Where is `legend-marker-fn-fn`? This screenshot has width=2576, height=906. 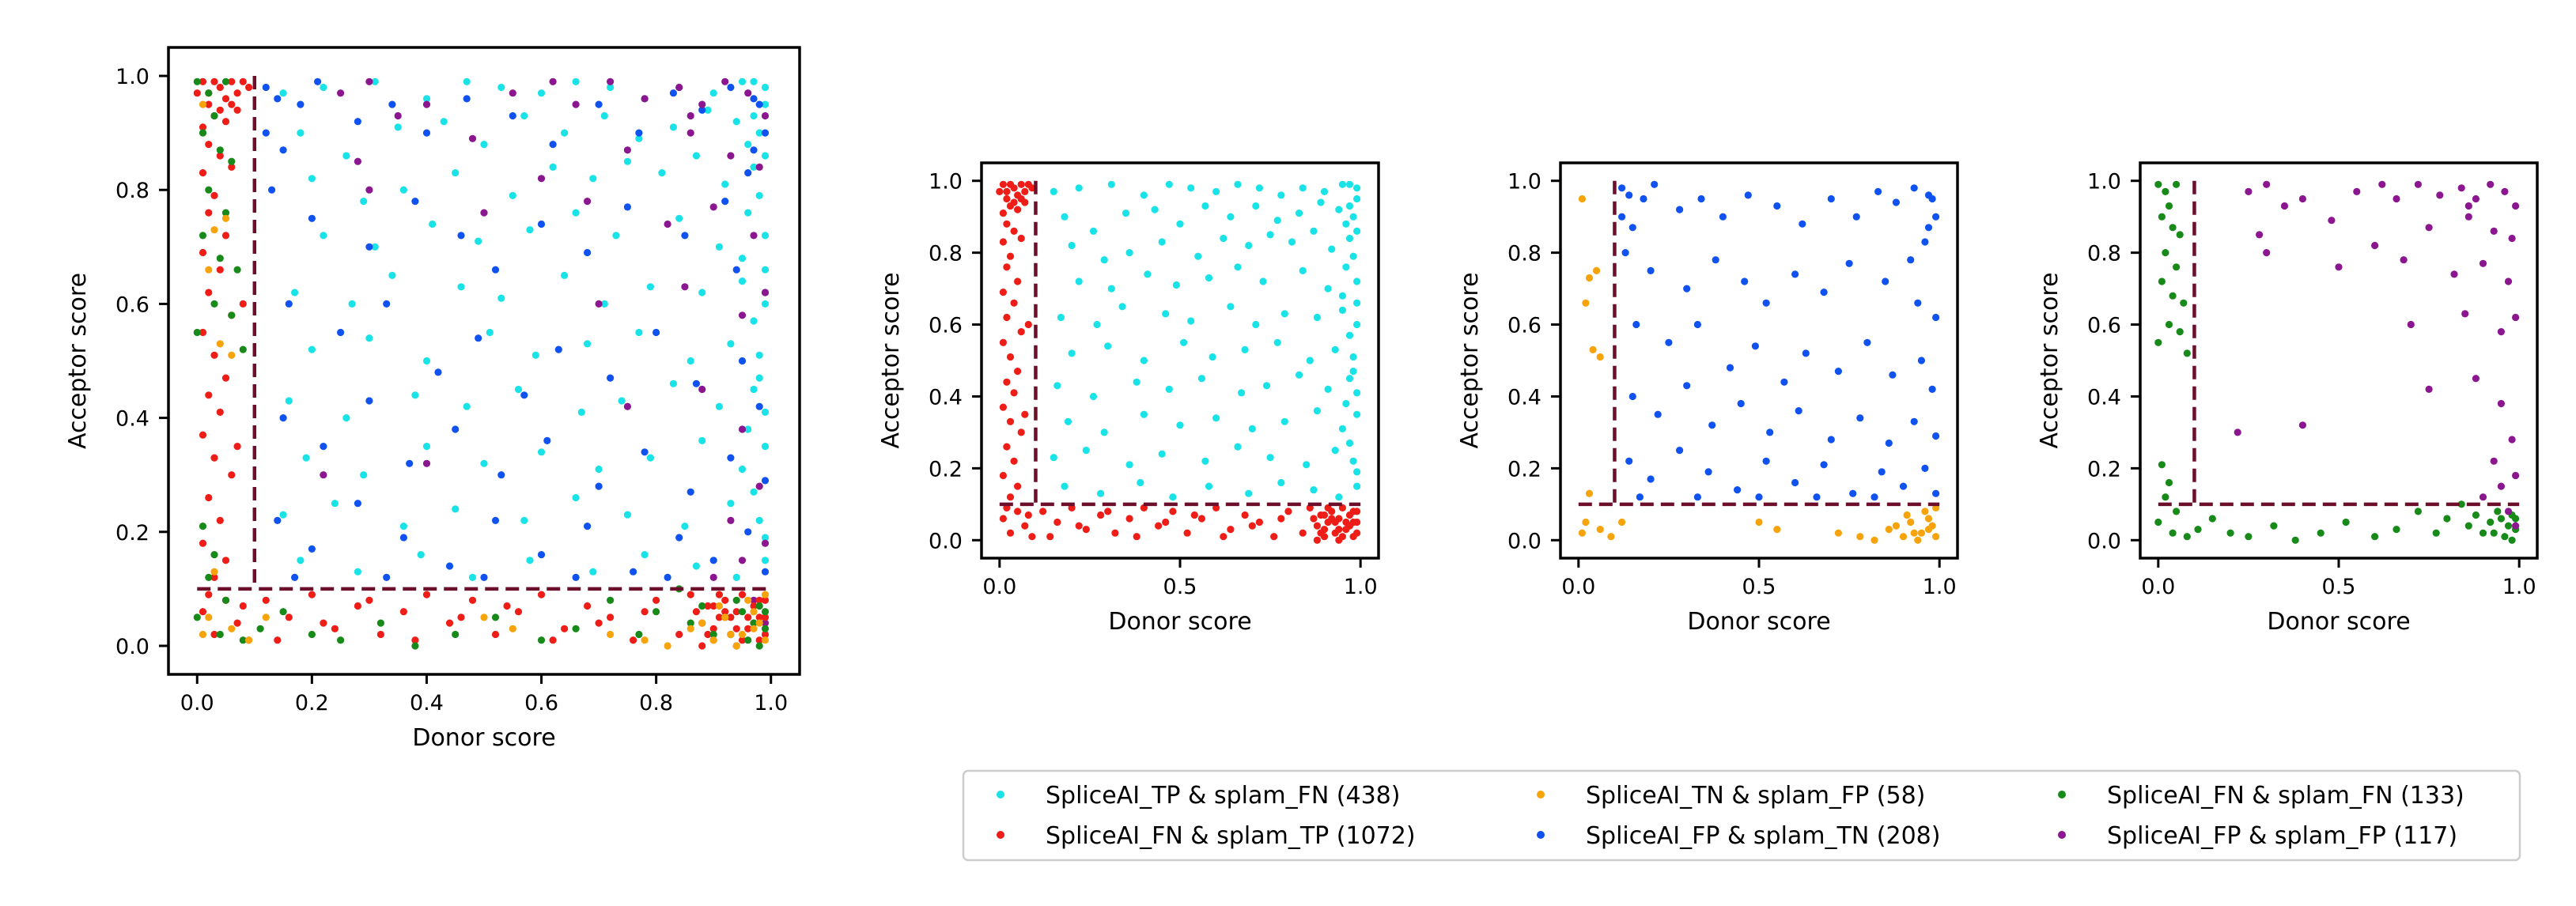
legend-marker-fn-fn is located at coordinates (2062, 794).